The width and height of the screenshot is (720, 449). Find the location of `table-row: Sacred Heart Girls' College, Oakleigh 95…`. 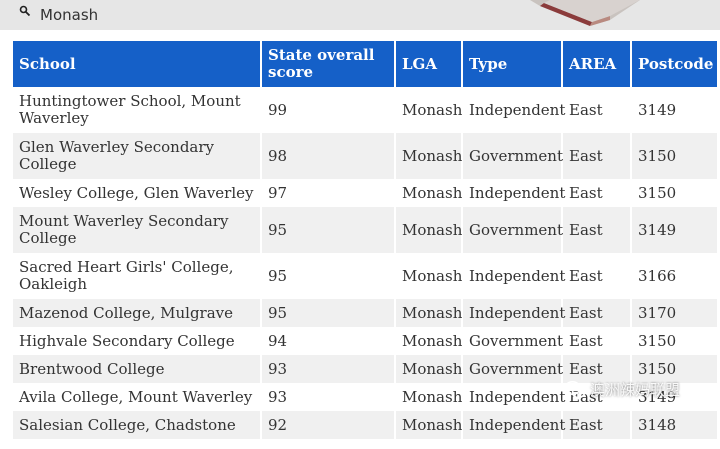

table-row: Sacred Heart Girls' College, Oakleigh 95… is located at coordinates (365, 276).